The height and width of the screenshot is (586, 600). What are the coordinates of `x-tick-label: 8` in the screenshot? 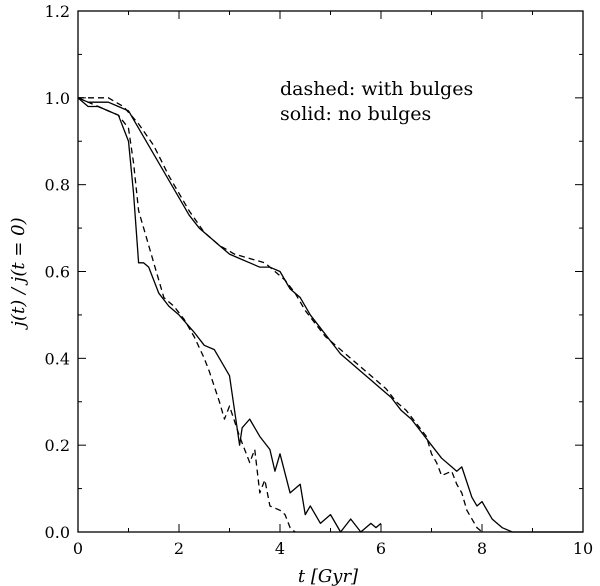 It's located at (482, 548).